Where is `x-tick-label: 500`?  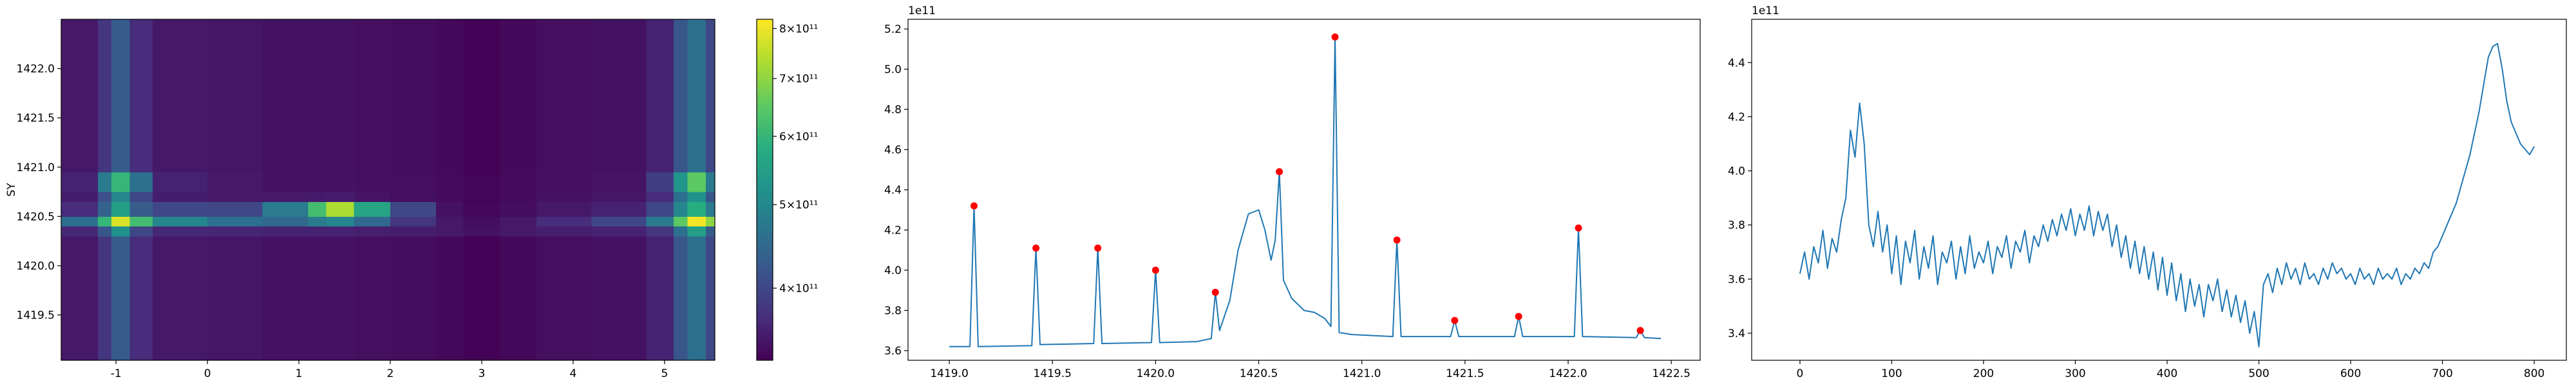 x-tick-label: 500 is located at coordinates (2258, 373).